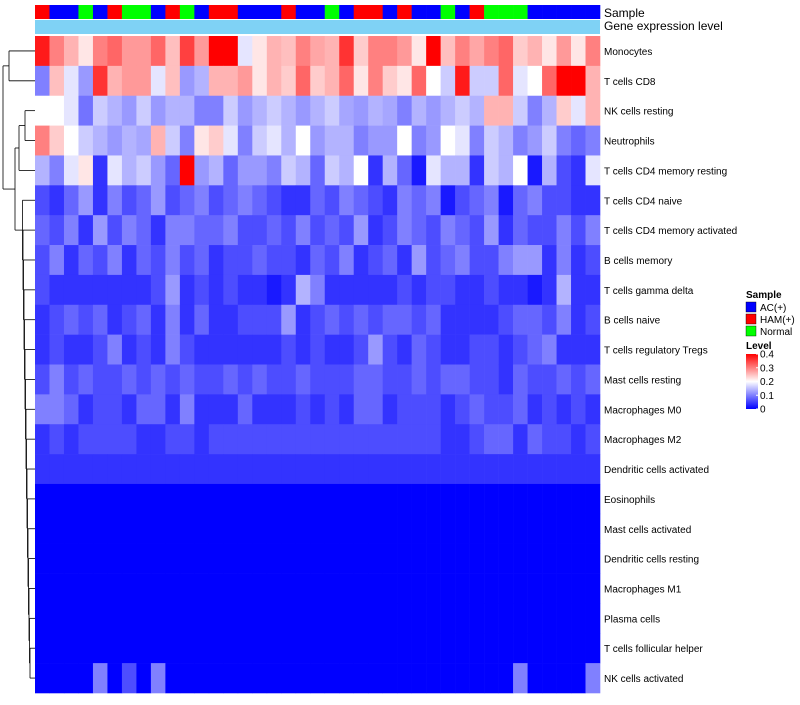 This screenshot has width=800, height=705. Describe the element at coordinates (632, 321) in the screenshot. I see `row-label: B cells naive` at that location.